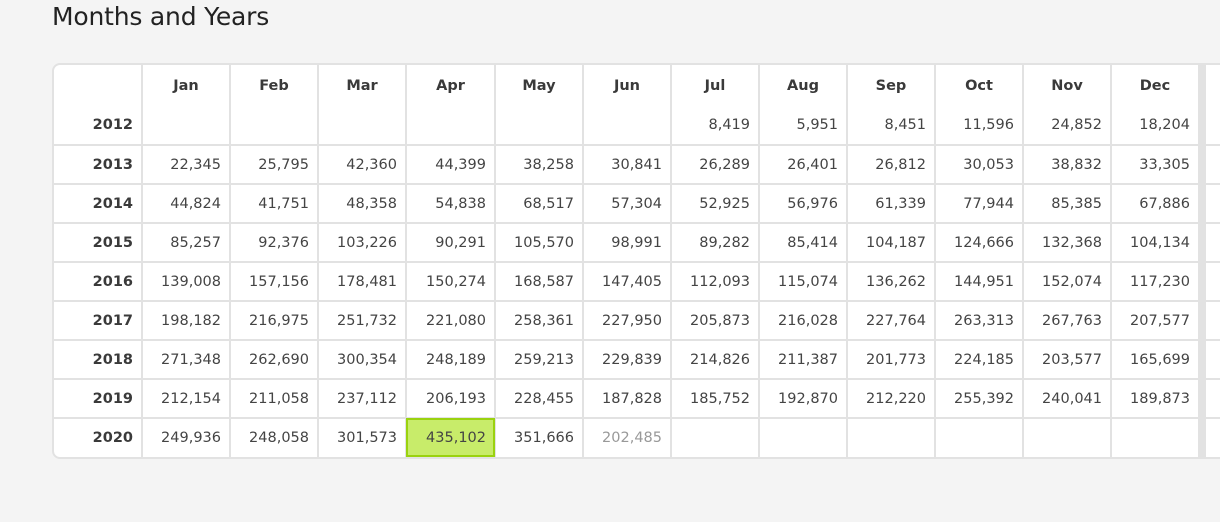 This screenshot has width=1220, height=522. I want to click on cell-2019-may: 228,455, so click(539, 398).